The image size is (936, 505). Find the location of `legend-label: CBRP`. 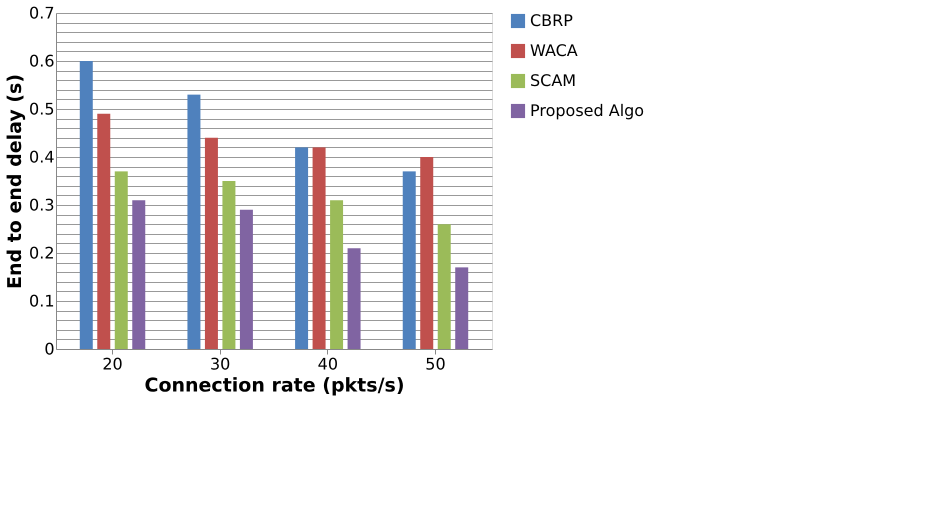

legend-label: CBRP is located at coordinates (552, 20).